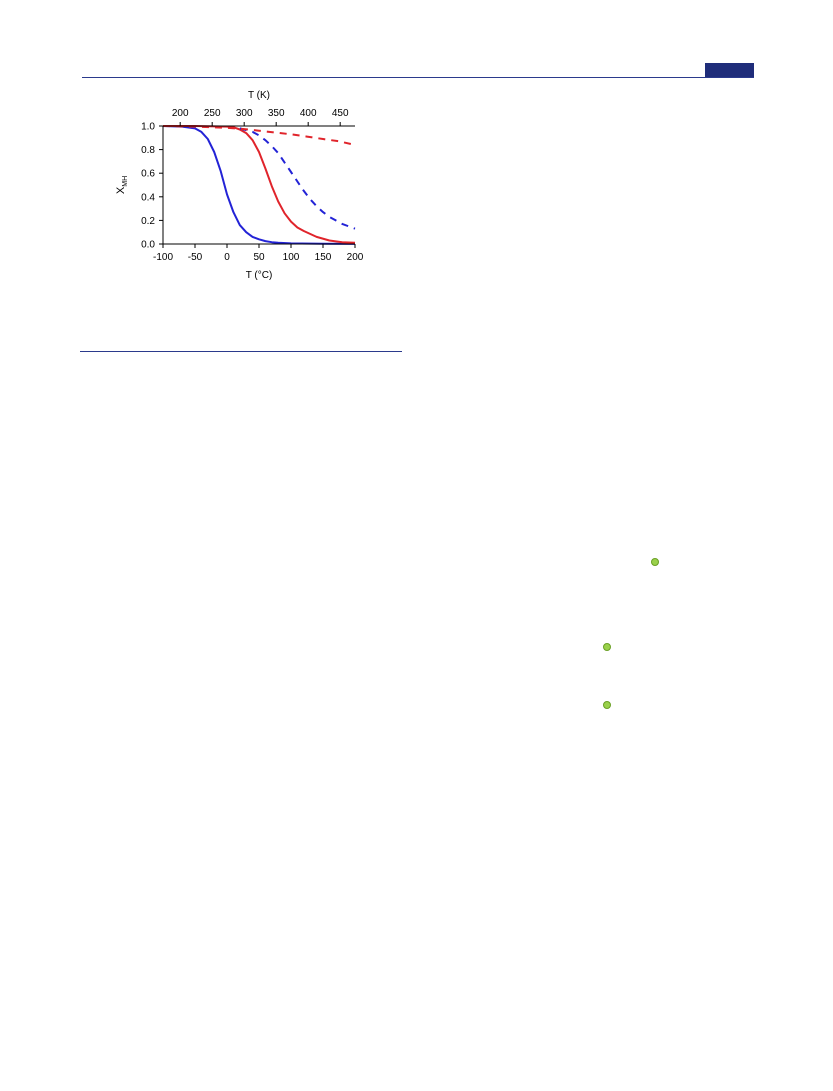  I want to click on y-tick-label: 0.4, so click(148, 197).